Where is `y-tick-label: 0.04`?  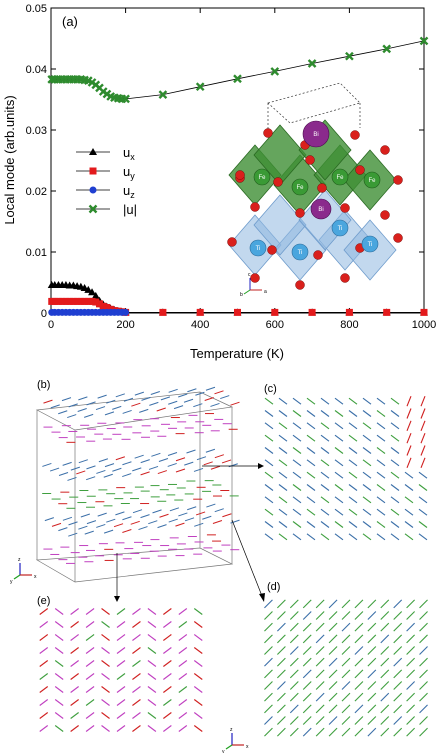 y-tick-label: 0.04 is located at coordinates (36, 70).